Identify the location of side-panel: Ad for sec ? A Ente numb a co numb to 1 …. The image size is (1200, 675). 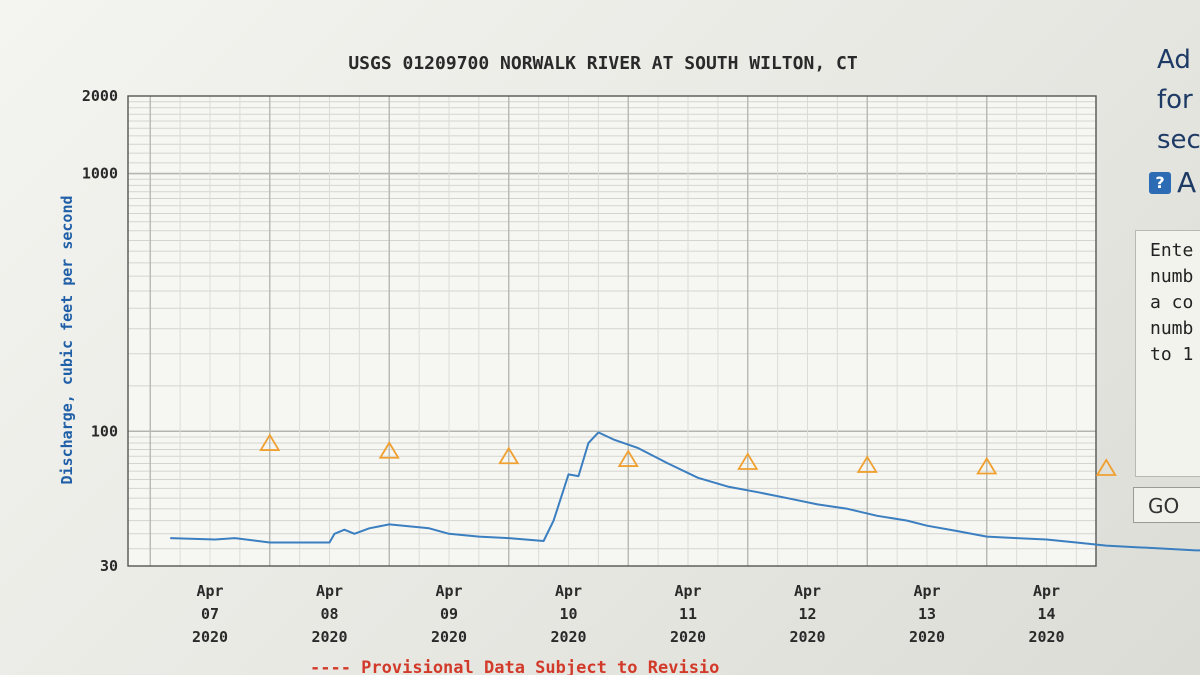
(1165, 337).